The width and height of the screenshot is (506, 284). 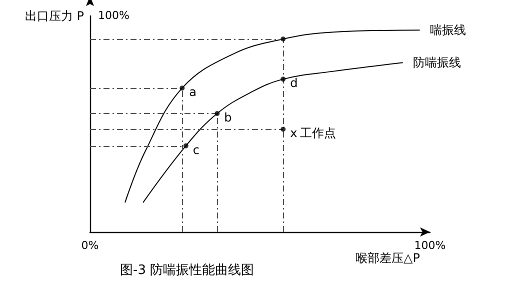 I want to click on annotation: a, so click(x=192, y=92).